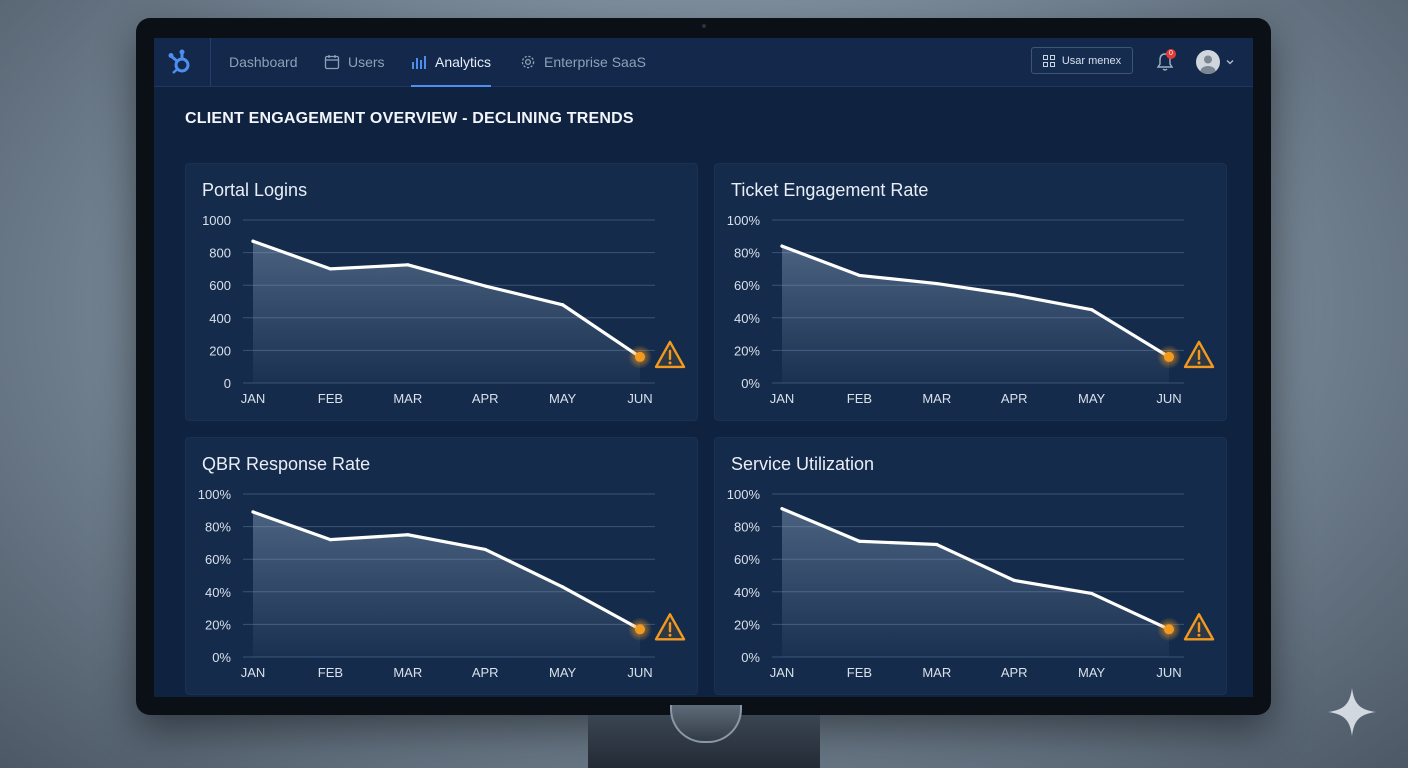  What do you see at coordinates (1230, 62) in the screenshot?
I see `chevron-down-icon` at bounding box center [1230, 62].